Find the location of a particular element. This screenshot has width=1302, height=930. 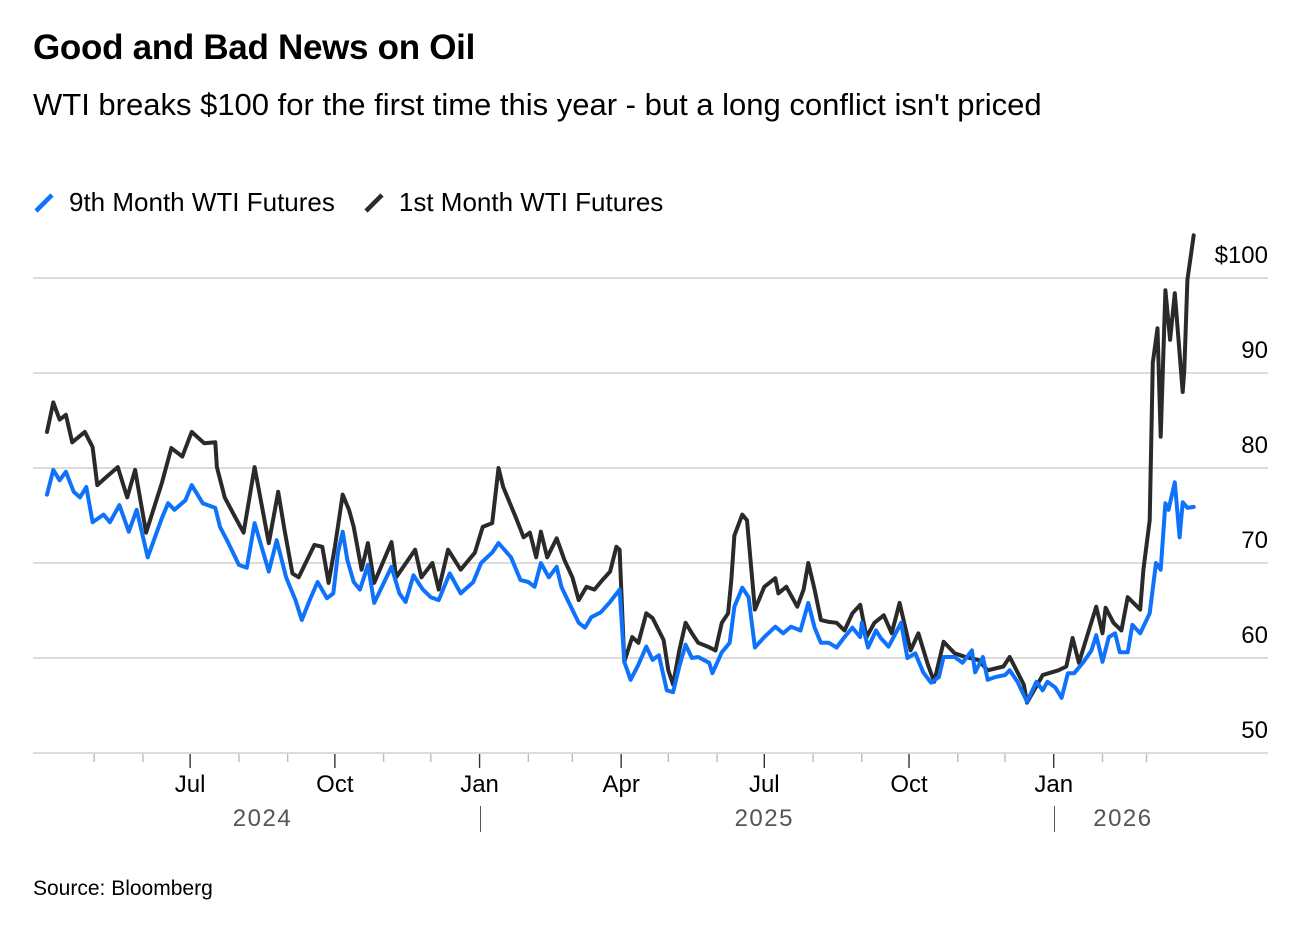

y-tick-label: 50 is located at coordinates (1254, 730).